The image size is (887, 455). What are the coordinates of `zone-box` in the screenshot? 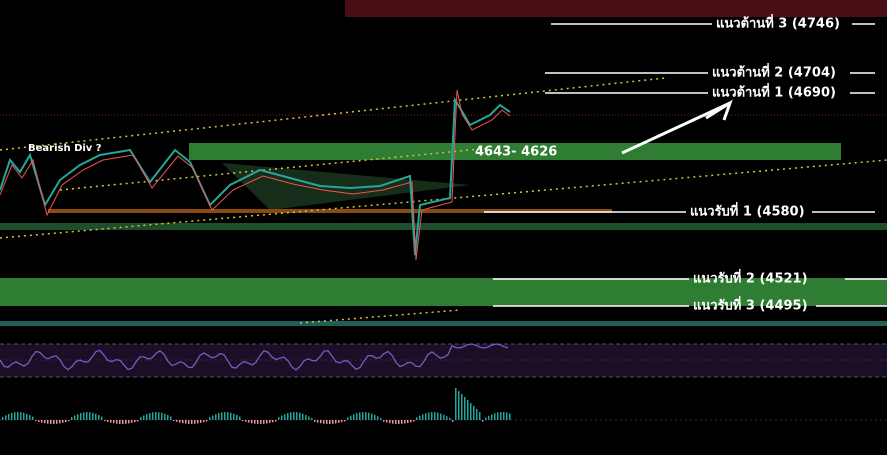 It's located at (515, 151).